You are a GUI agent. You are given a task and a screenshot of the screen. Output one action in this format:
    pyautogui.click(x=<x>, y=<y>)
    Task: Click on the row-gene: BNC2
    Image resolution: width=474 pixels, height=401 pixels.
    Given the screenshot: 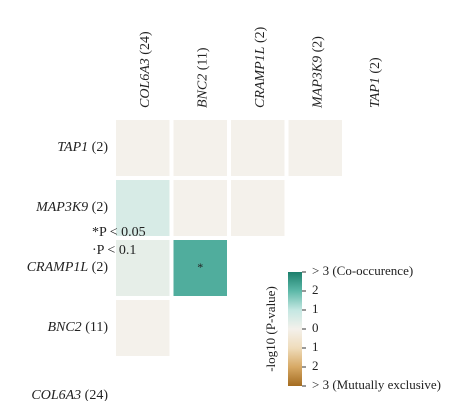 What is the action you would take?
    pyautogui.click(x=64, y=327)
    